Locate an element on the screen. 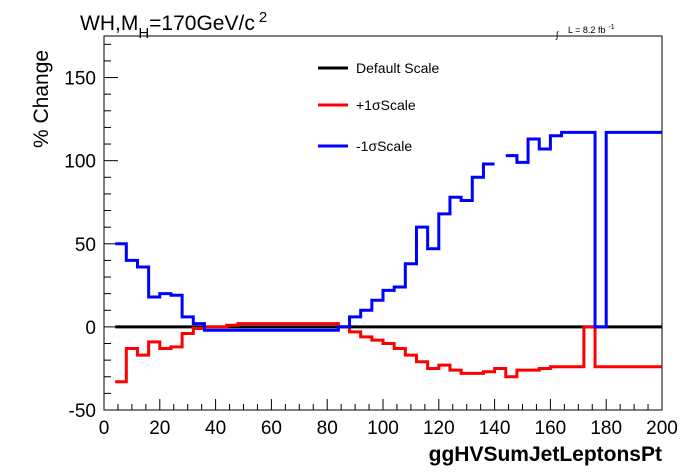 The width and height of the screenshot is (696, 472). legend: Default Scale +1σScale -1σScale is located at coordinates (378, 107).